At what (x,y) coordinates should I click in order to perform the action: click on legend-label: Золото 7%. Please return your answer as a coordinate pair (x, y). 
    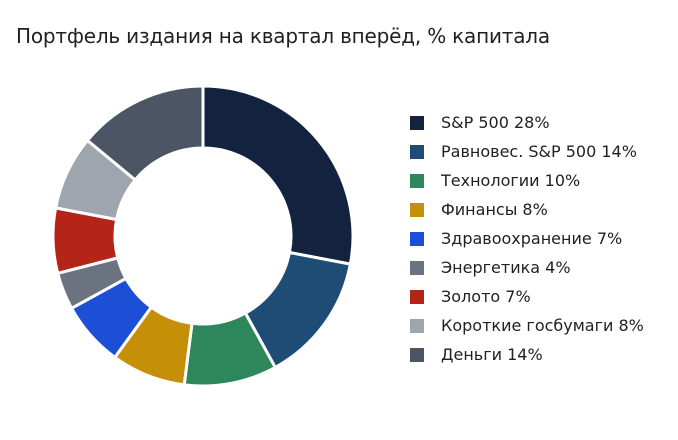
    Looking at the image, I should click on (486, 296).